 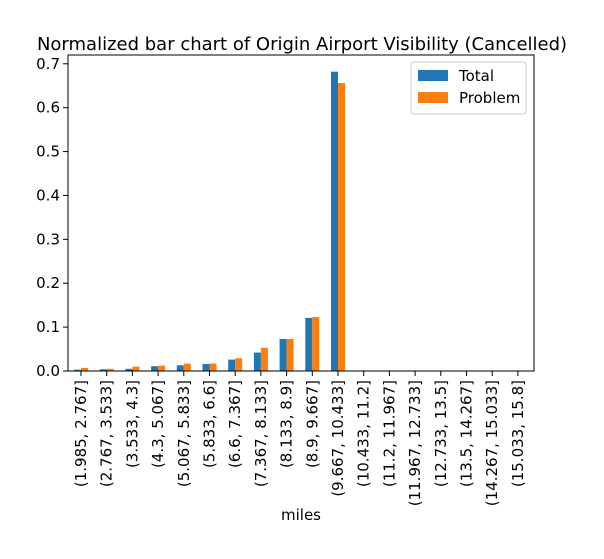 What do you see at coordinates (518, 433) in the screenshot?
I see `x-tick-label-17: (15.033, 15.8]` at bounding box center [518, 433].